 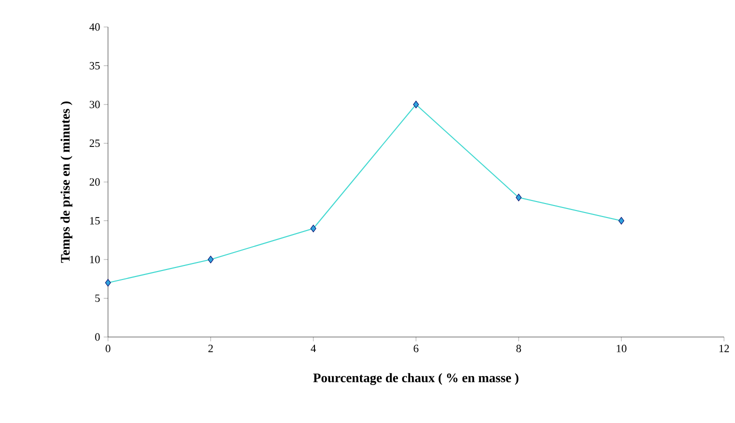 I want to click on x-tick-label: 8, so click(x=519, y=348).